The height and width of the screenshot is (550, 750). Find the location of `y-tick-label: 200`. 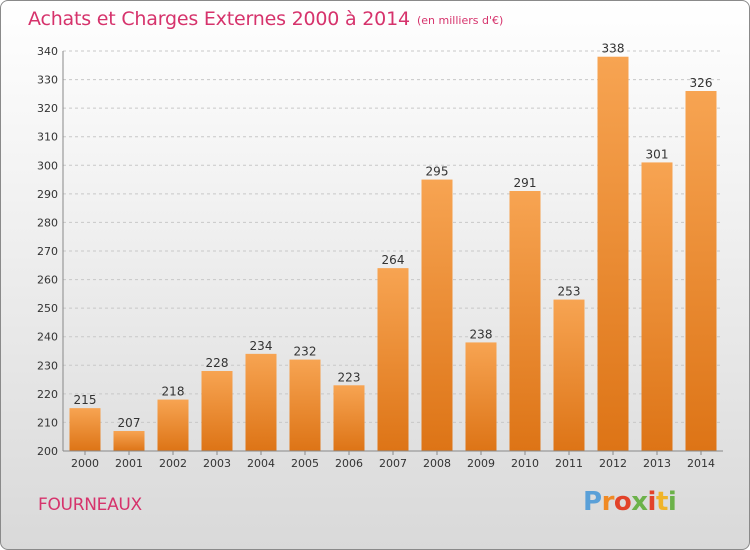

y-tick-label: 200 is located at coordinates (47, 451).